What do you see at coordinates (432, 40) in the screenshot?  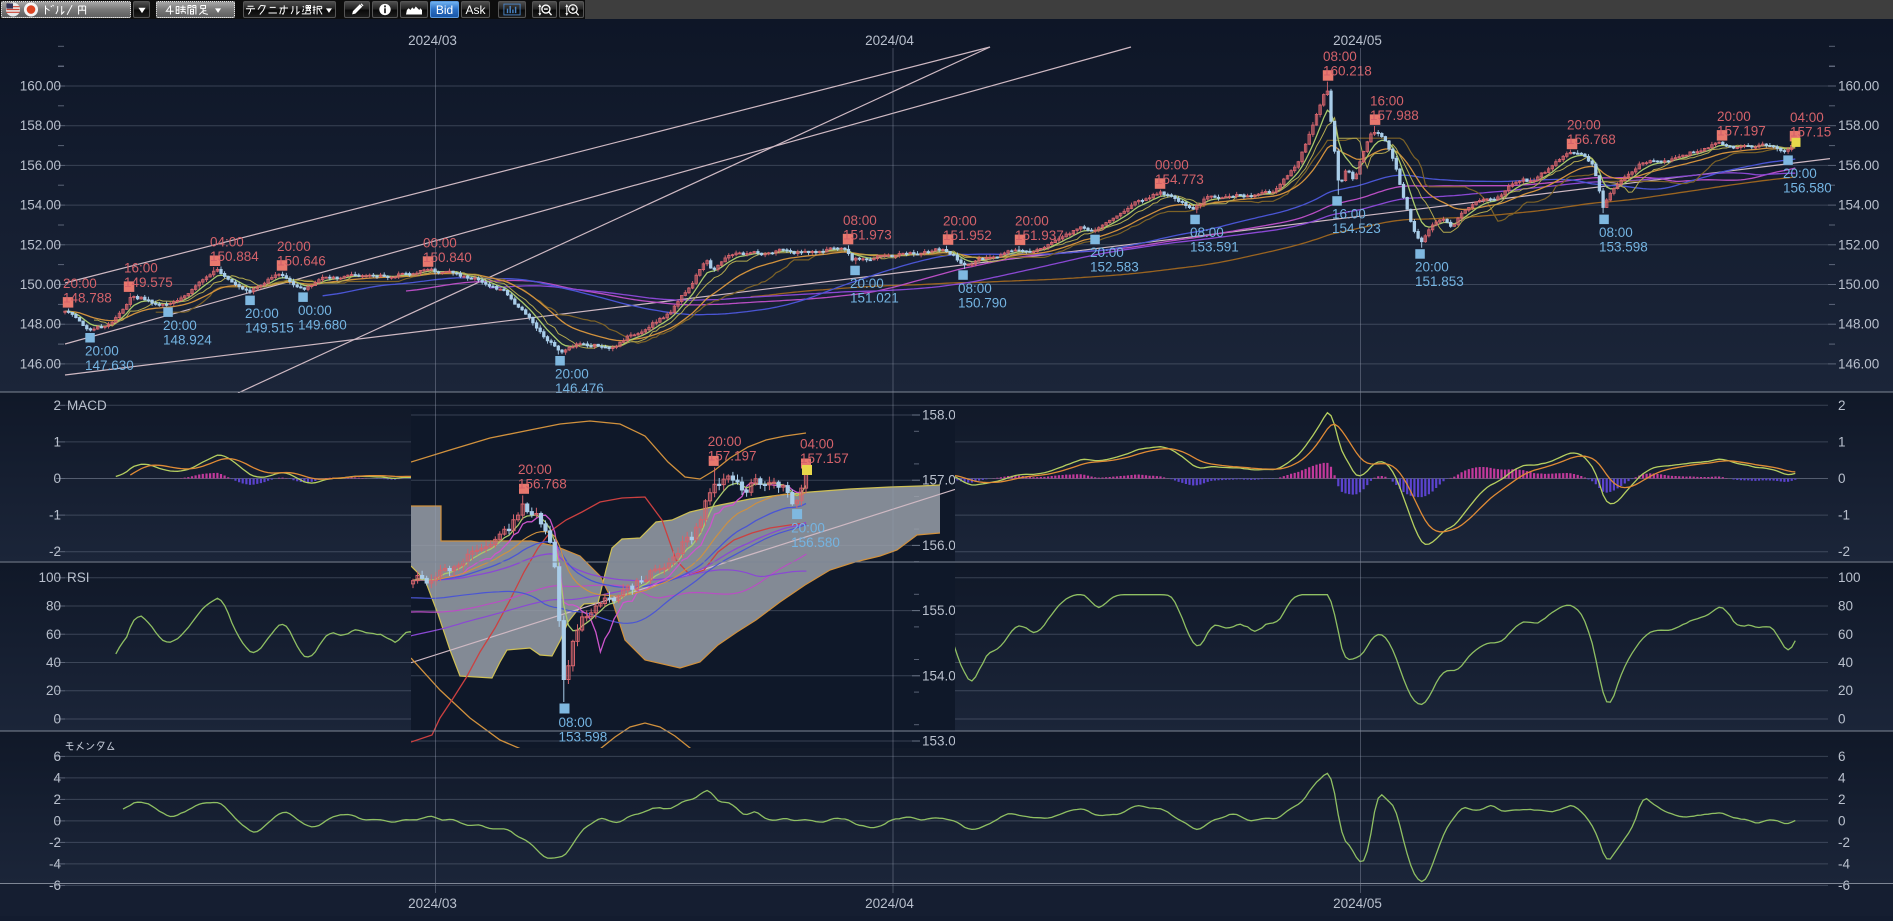 I see `svg-text: 2024/03` at bounding box center [432, 40].